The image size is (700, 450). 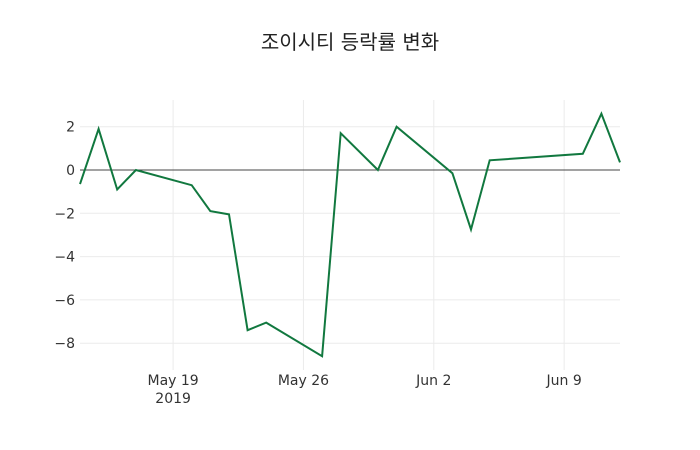 What do you see at coordinates (303, 381) in the screenshot?
I see `x-tick-label: May 26` at bounding box center [303, 381].